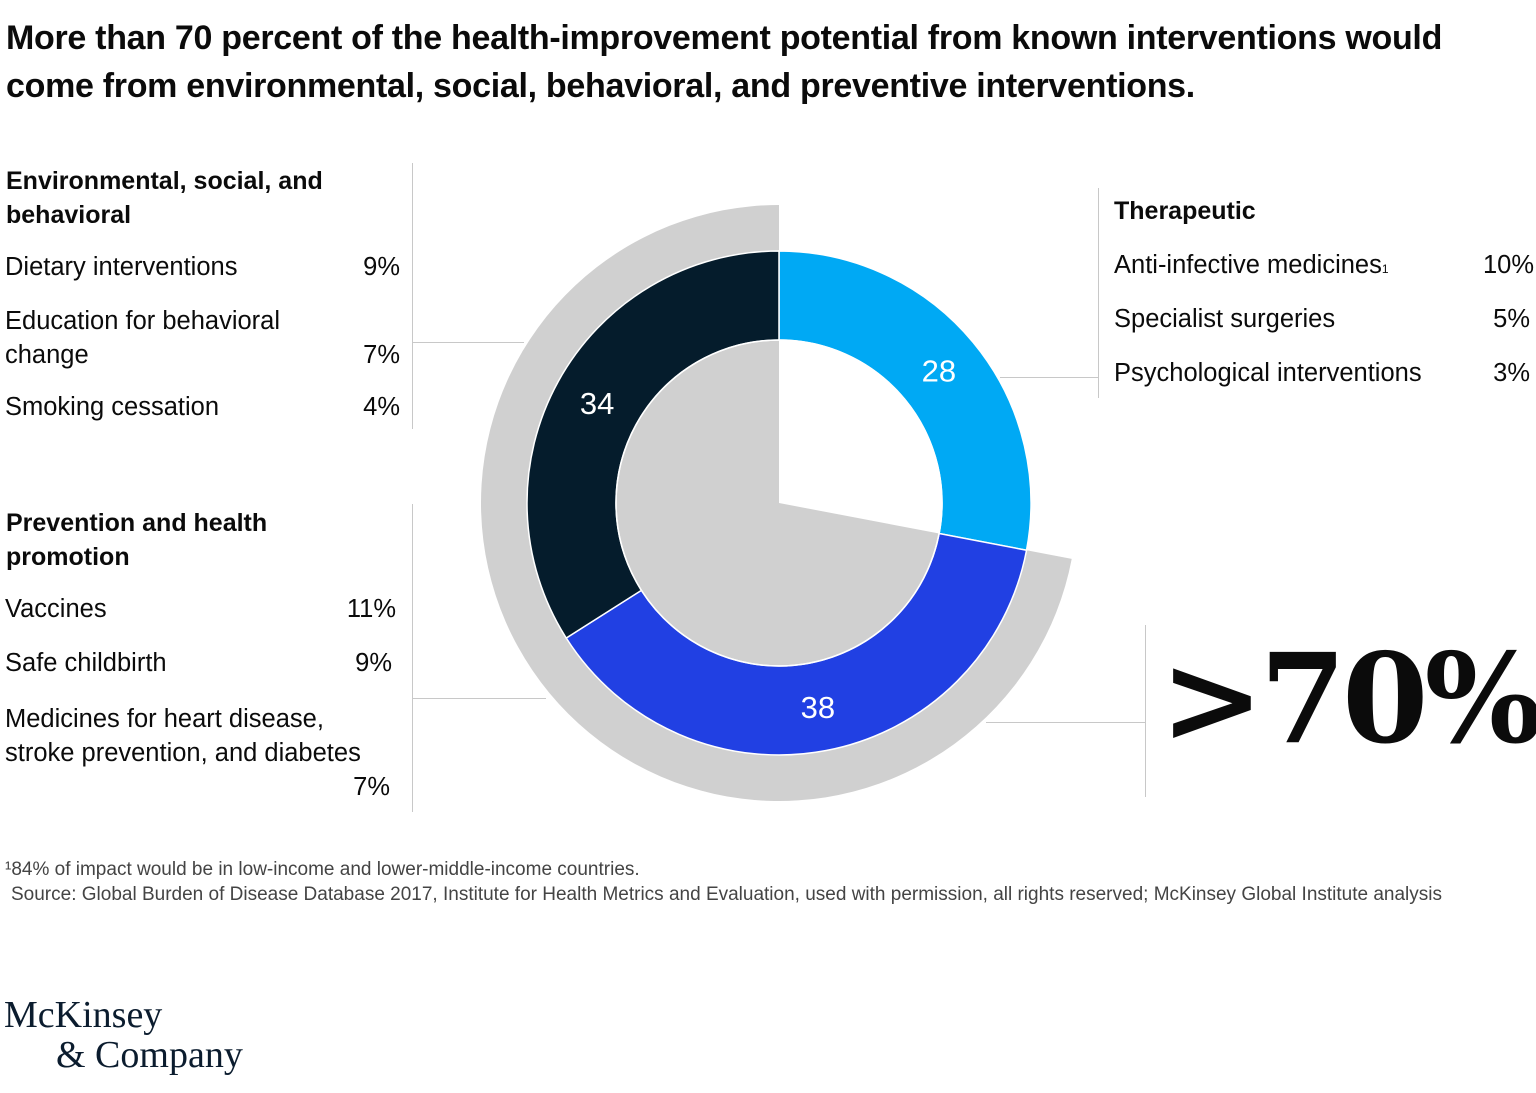 Image resolution: width=1536 pixels, height=1093 pixels. What do you see at coordinates (143, 338) in the screenshot?
I see `row-label-education: Education for behavioral change` at bounding box center [143, 338].